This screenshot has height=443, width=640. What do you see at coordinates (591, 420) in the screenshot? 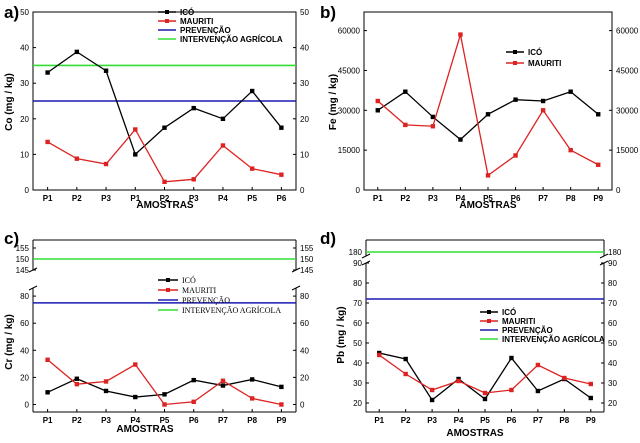
I see `x-tick-label: P9` at bounding box center [591, 420].